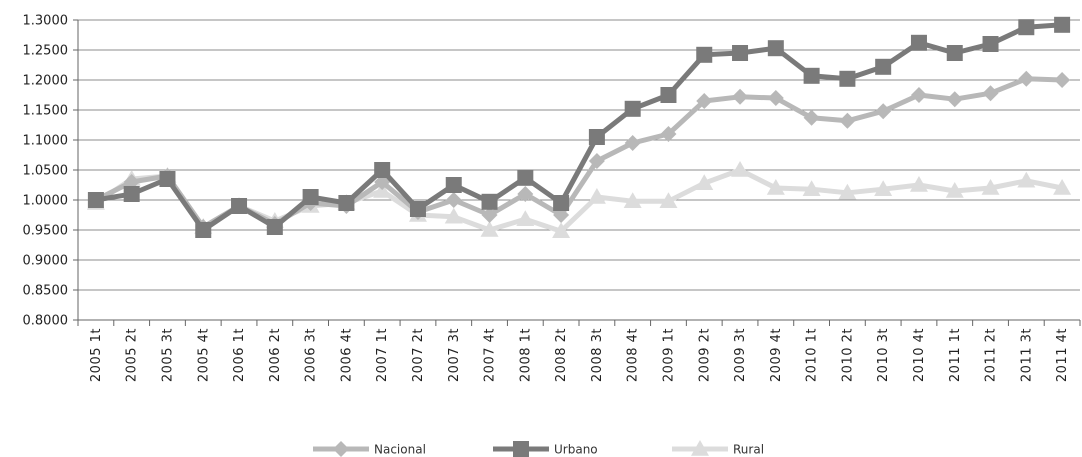 The width and height of the screenshot is (1082, 457). I want to click on legend-label: Rural, so click(748, 450).